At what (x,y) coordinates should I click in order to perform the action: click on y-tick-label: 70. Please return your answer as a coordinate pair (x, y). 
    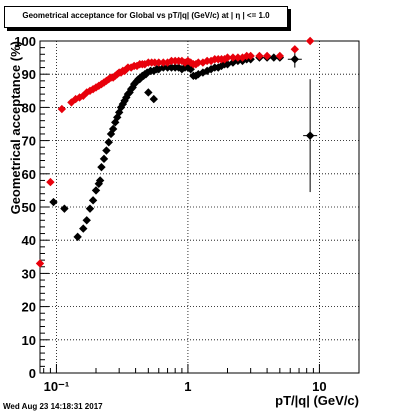
    Looking at the image, I should click on (29, 141).